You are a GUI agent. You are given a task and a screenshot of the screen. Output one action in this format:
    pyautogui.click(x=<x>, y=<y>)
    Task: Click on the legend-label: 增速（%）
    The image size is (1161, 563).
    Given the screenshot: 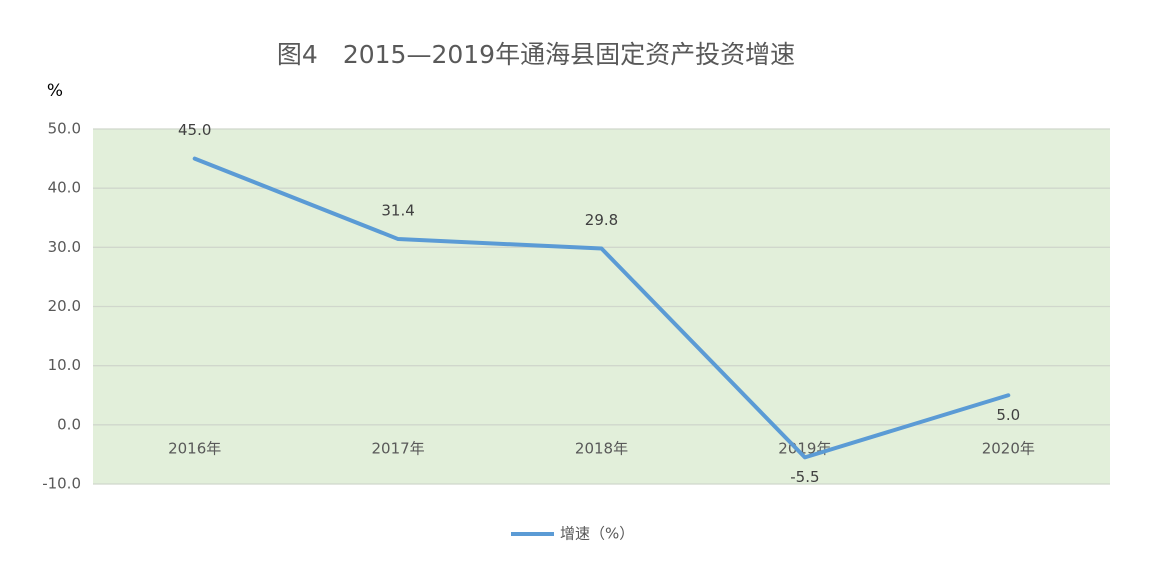 What is the action you would take?
    pyautogui.click(x=597, y=534)
    